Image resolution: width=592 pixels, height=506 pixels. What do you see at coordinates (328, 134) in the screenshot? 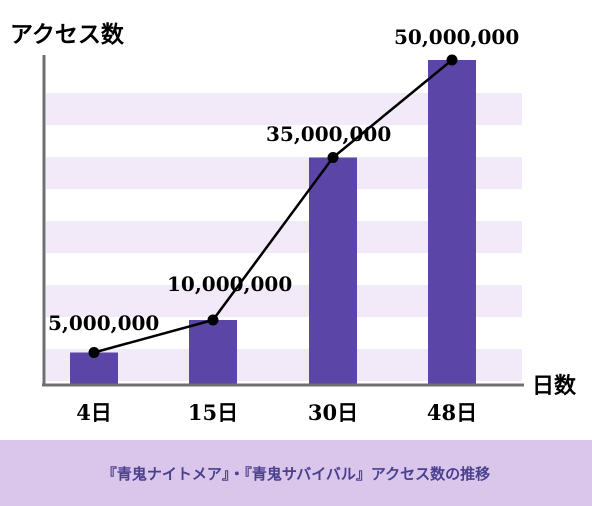
I see `data-label-3: 35,000,000` at bounding box center [328, 134].